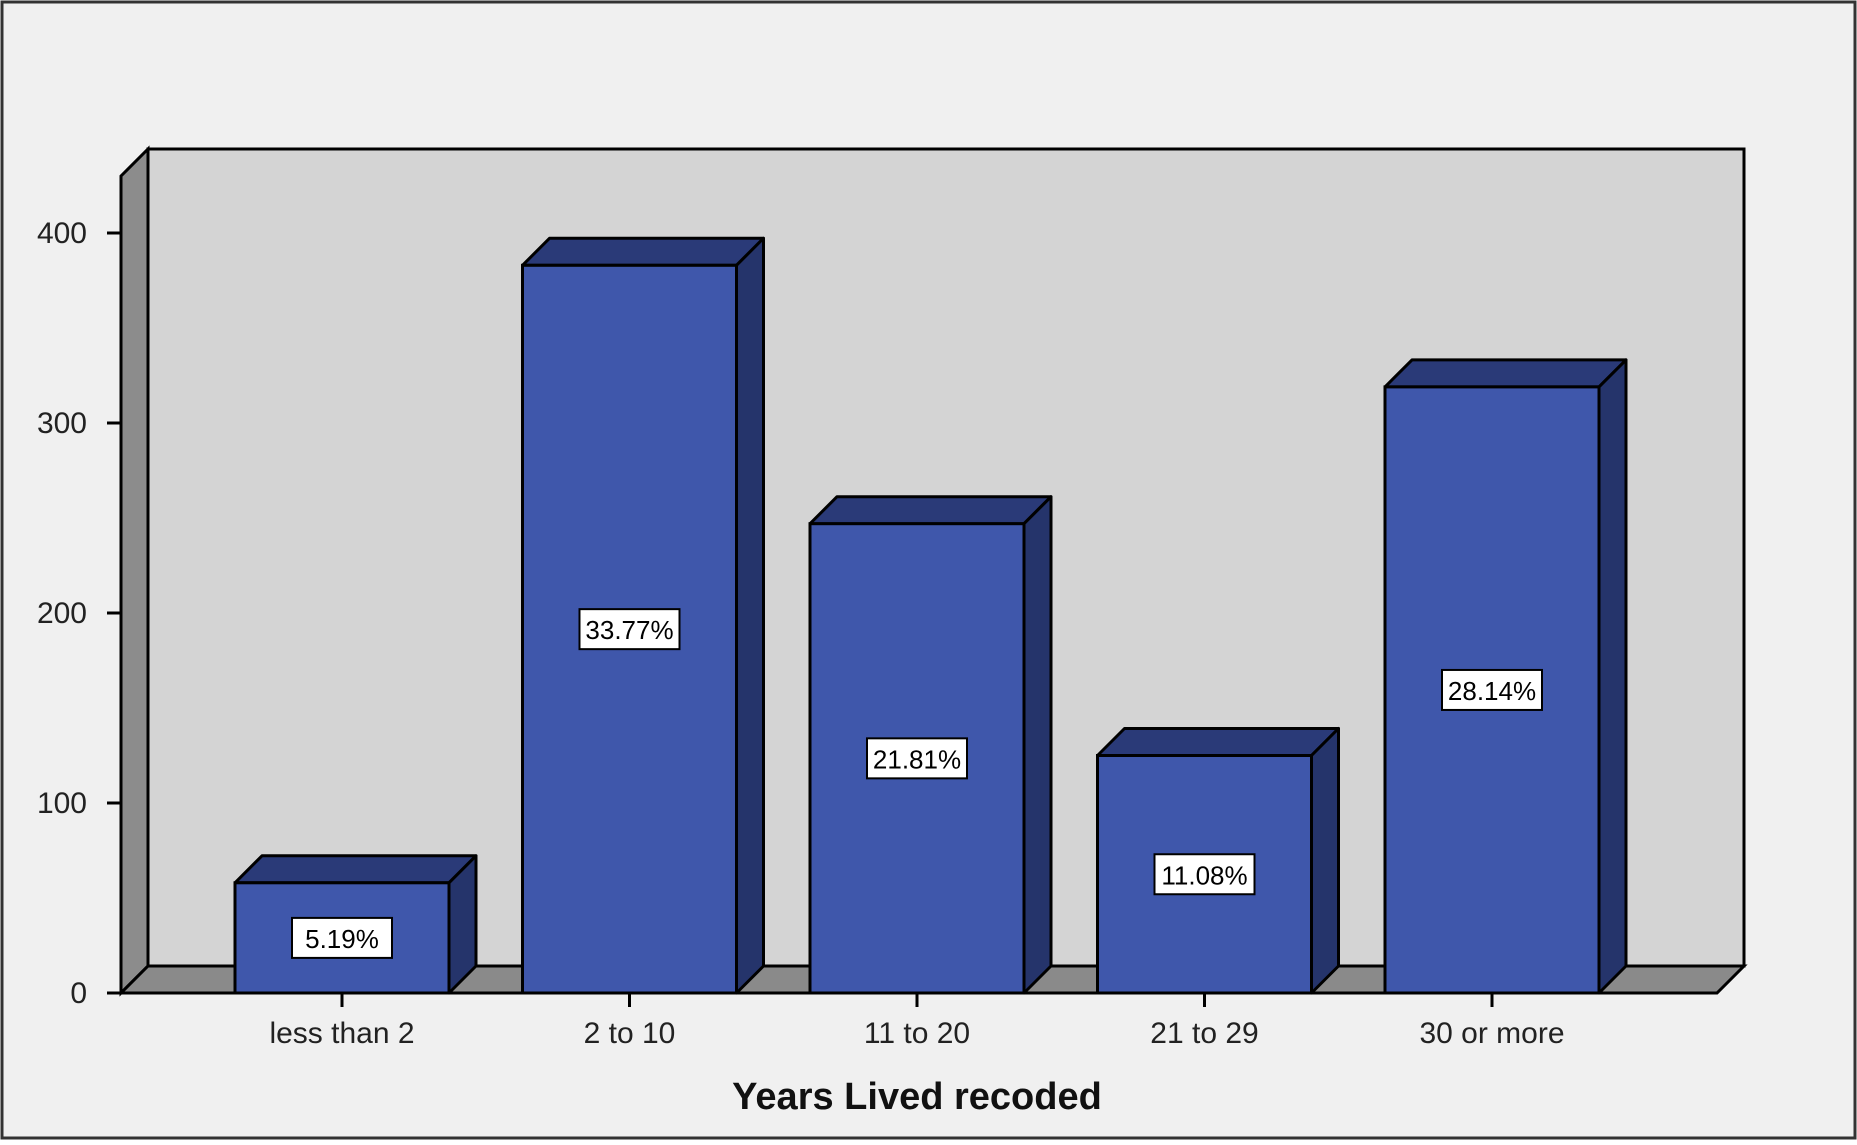  I want to click on bar-group: 5.19%, so click(355, 924).